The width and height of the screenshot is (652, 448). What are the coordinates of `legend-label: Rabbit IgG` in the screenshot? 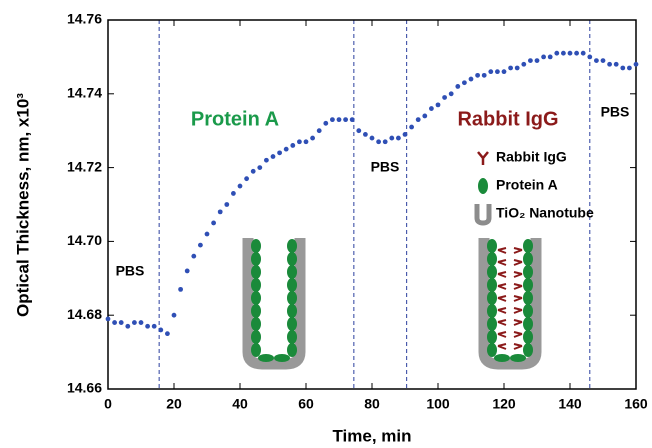 It's located at (531, 157).